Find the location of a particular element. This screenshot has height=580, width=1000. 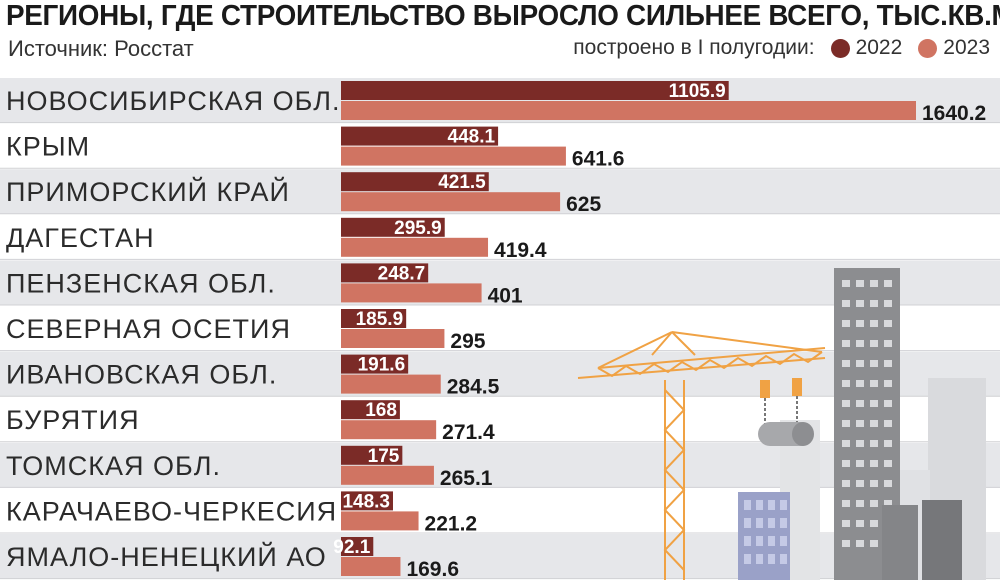

legend-swatch-2023 is located at coordinates (928, 48).